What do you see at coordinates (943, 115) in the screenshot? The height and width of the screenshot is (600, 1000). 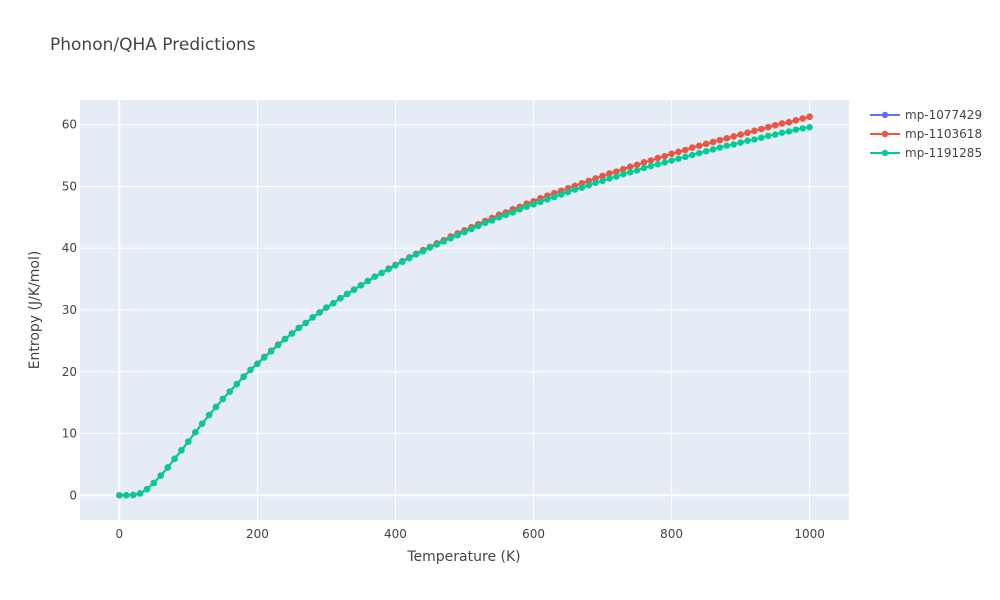 I see `legend-label: mp-1077429` at bounding box center [943, 115].